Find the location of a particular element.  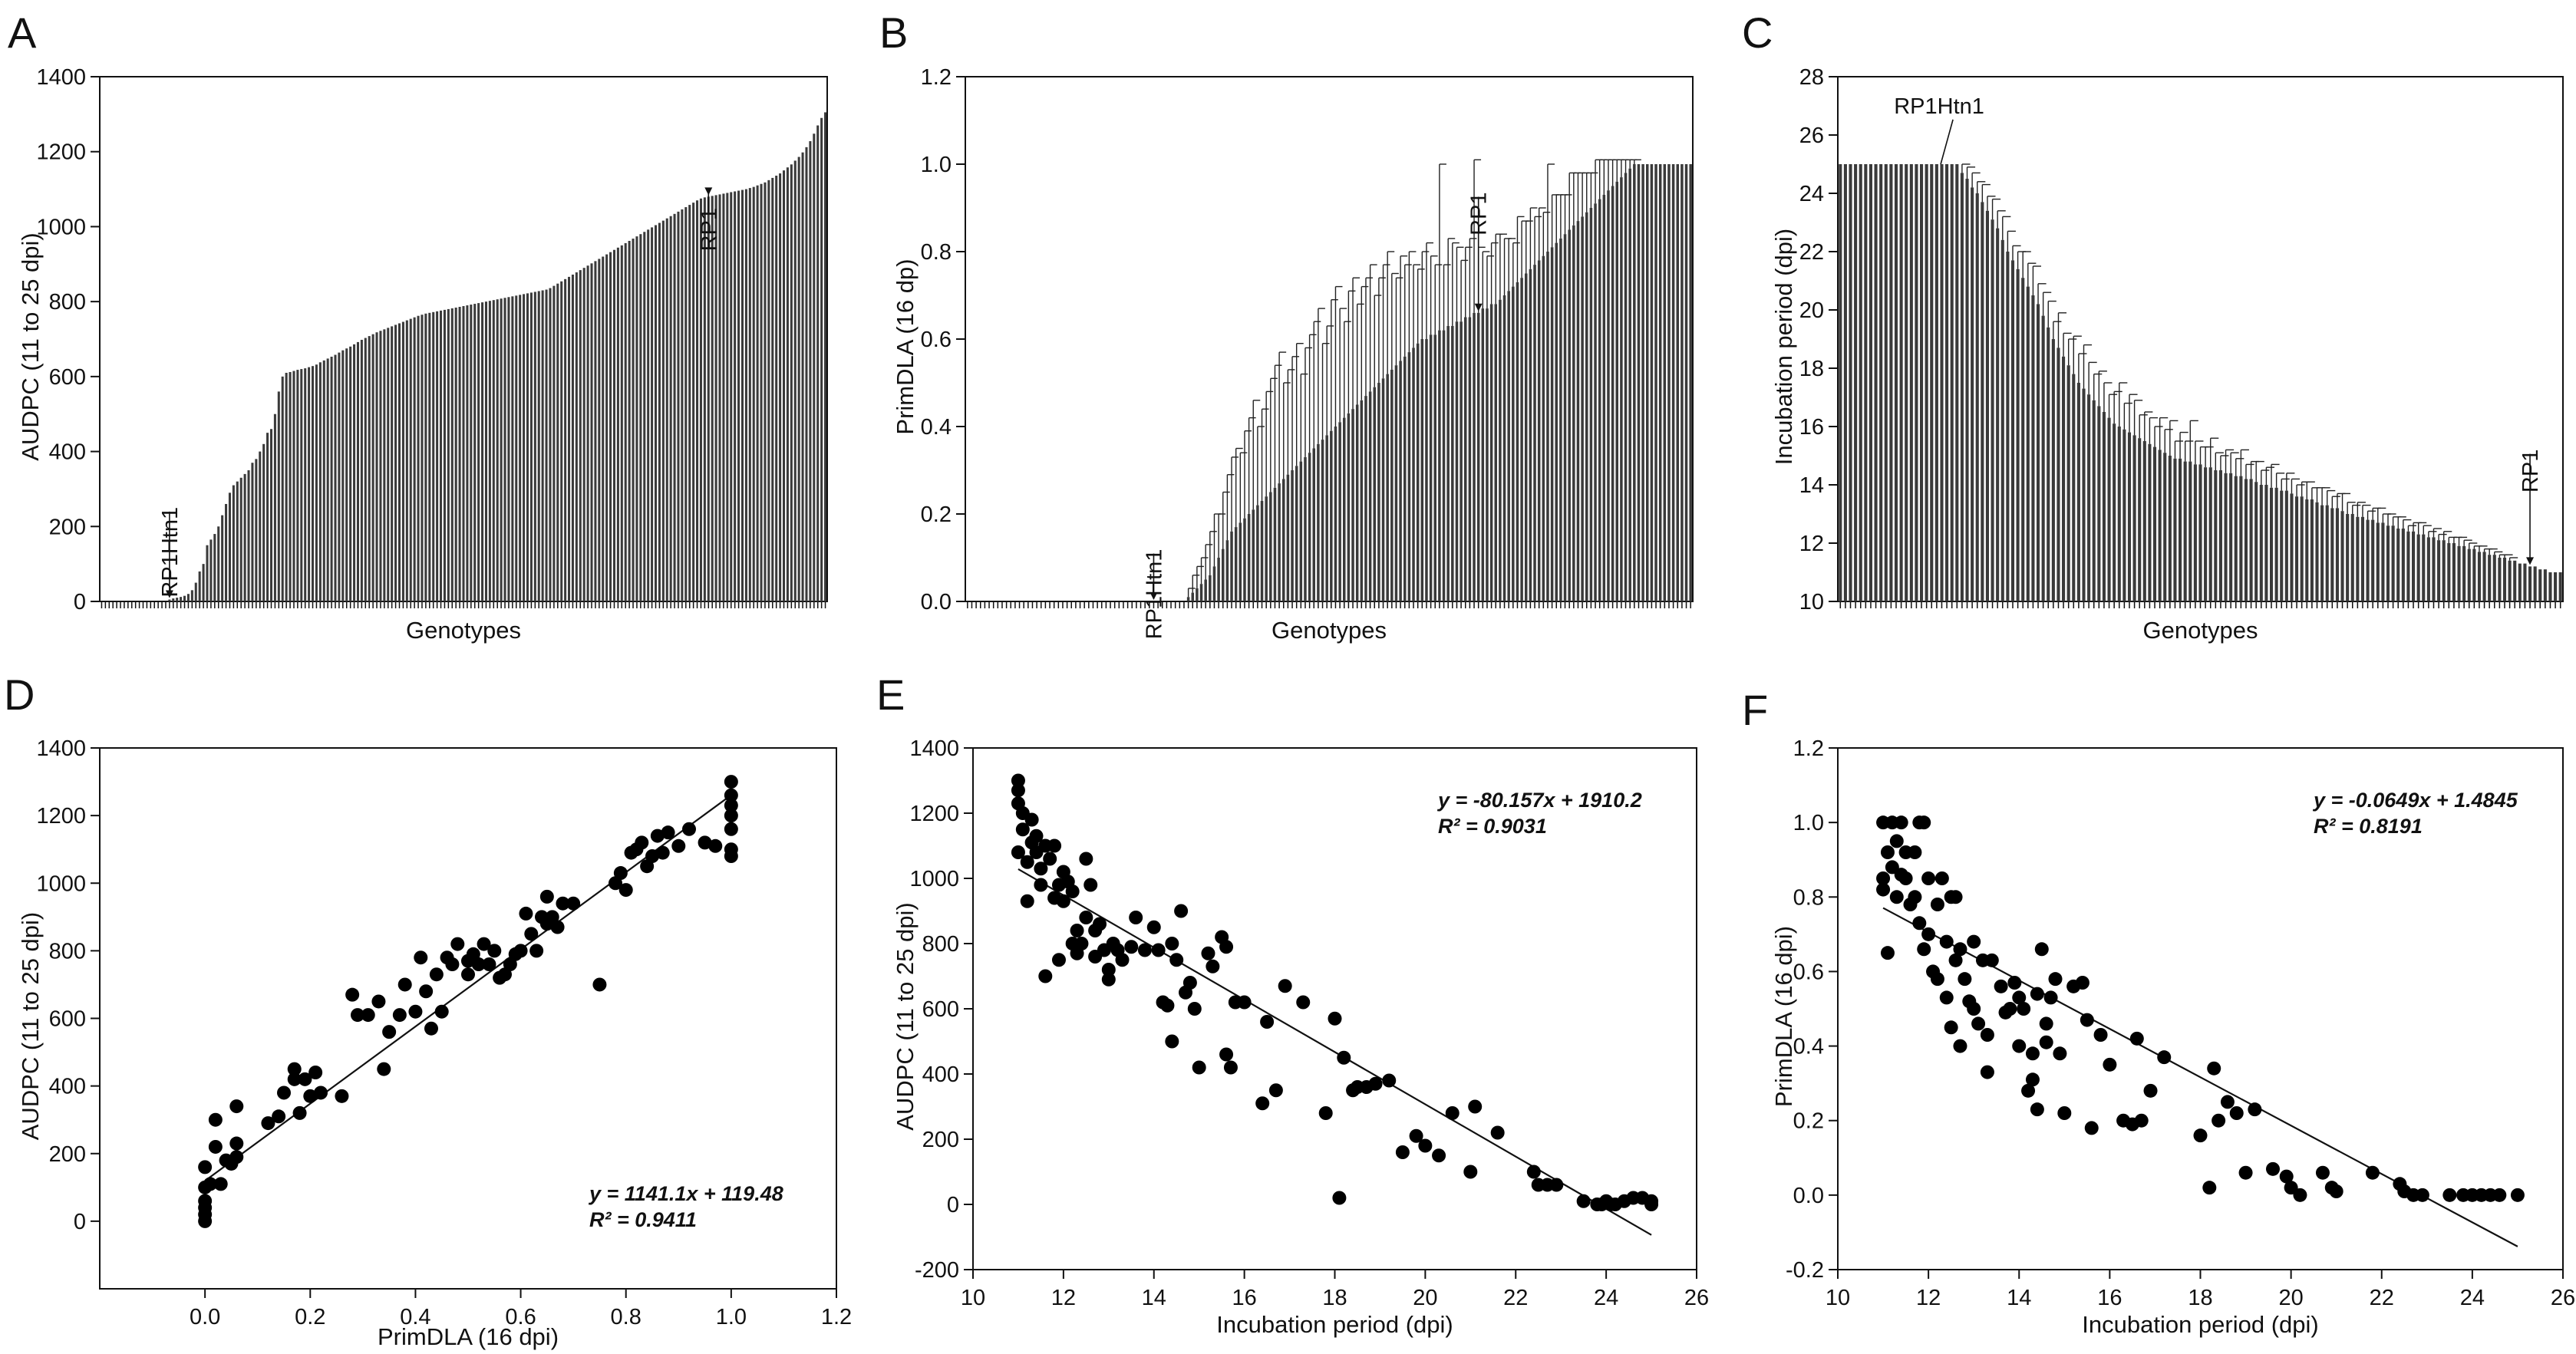

y-tick-label: 800 is located at coordinates (67, 302).